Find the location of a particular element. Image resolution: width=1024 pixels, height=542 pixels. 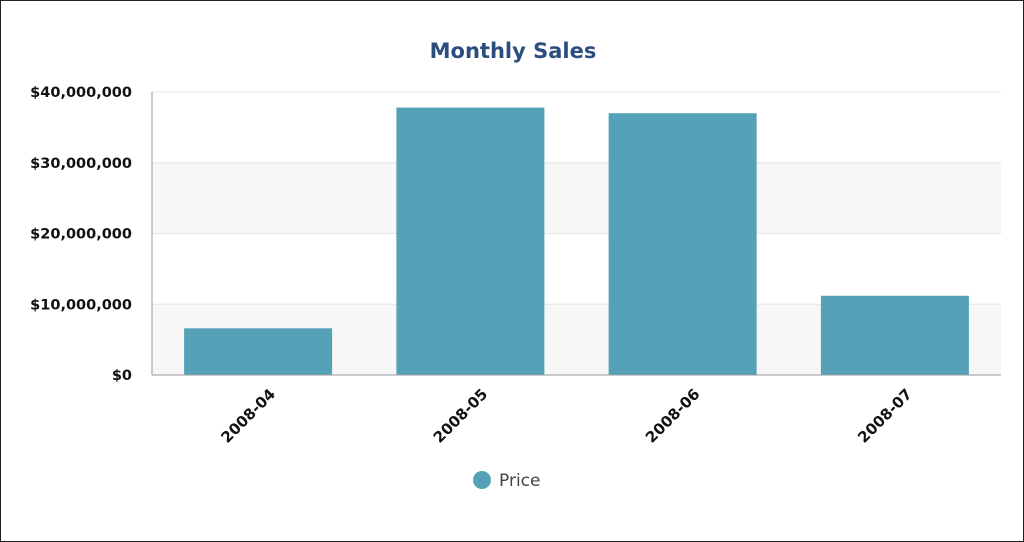

y-tick-label: $30,000,000 is located at coordinates (81, 164).